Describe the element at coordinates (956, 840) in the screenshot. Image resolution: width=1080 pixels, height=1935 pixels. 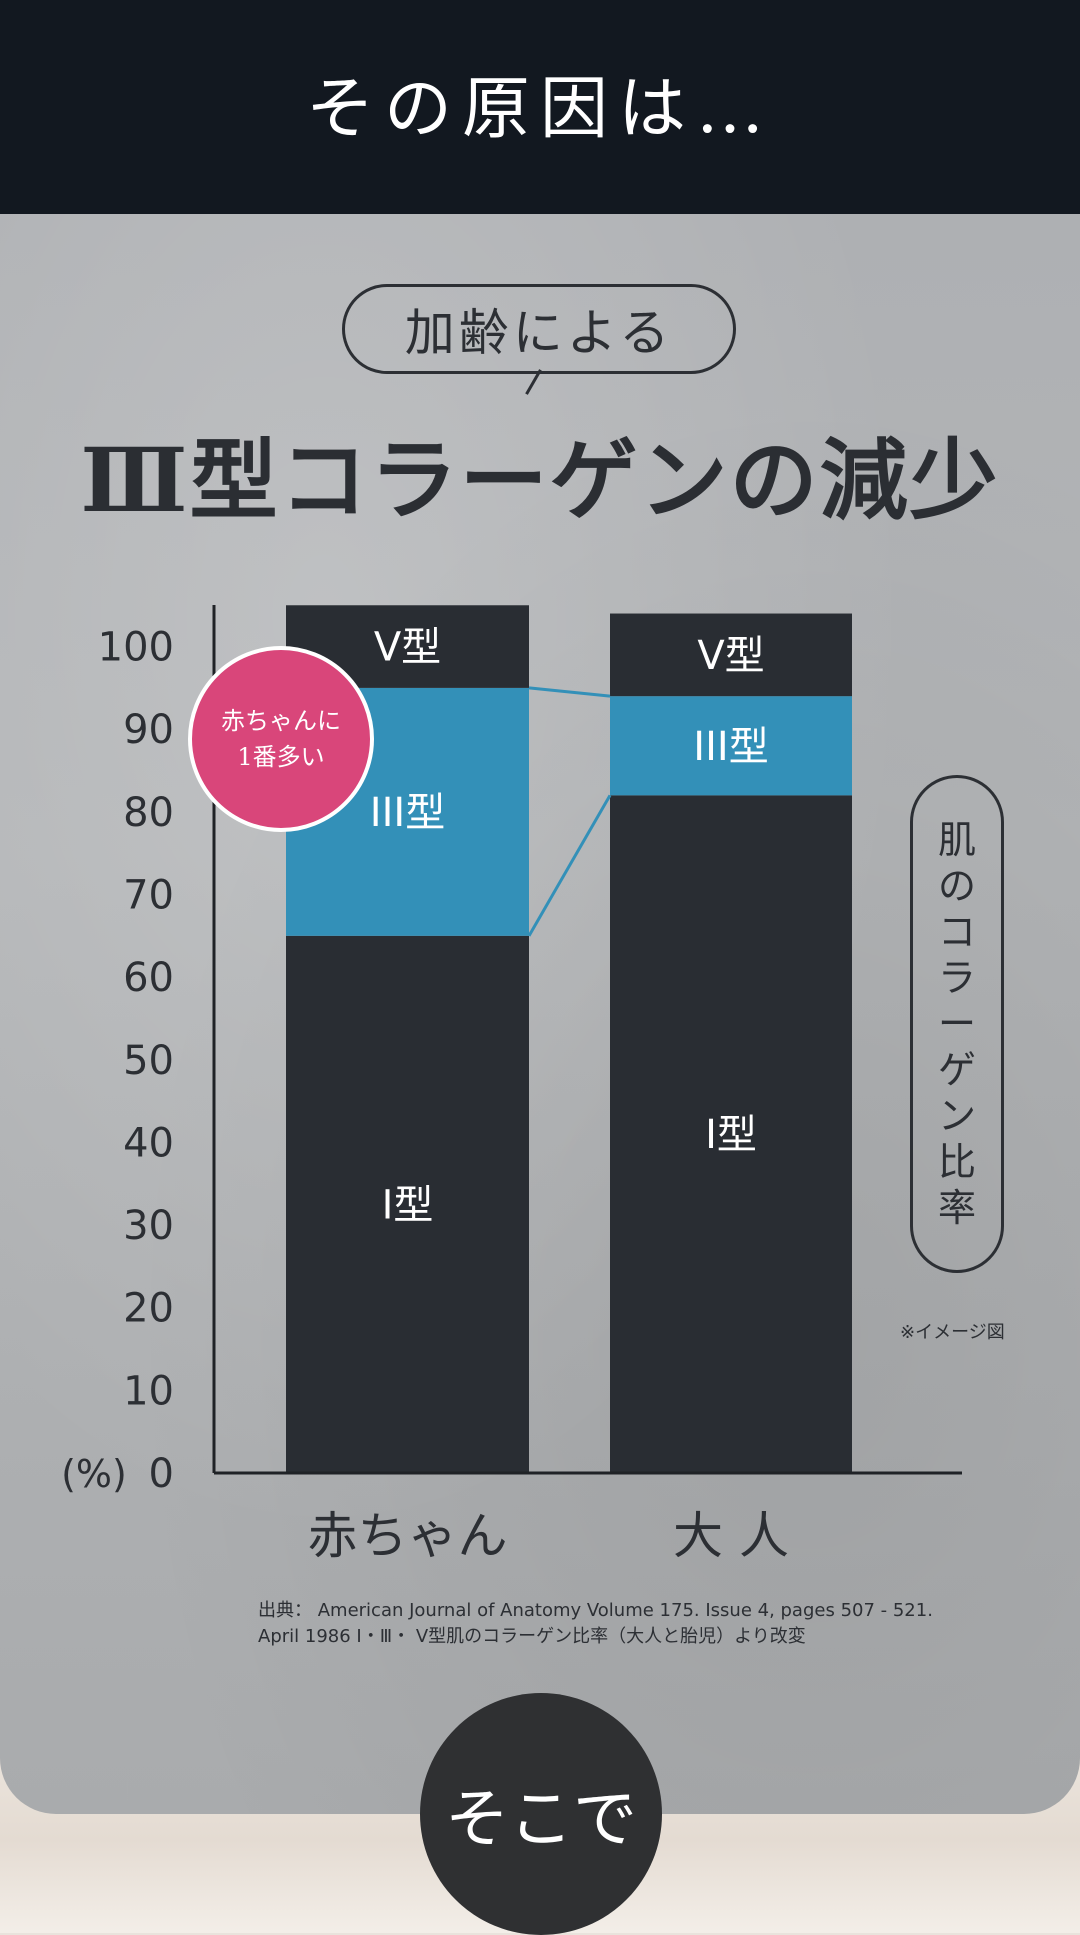
I see `side-label-char: 肌` at that location.